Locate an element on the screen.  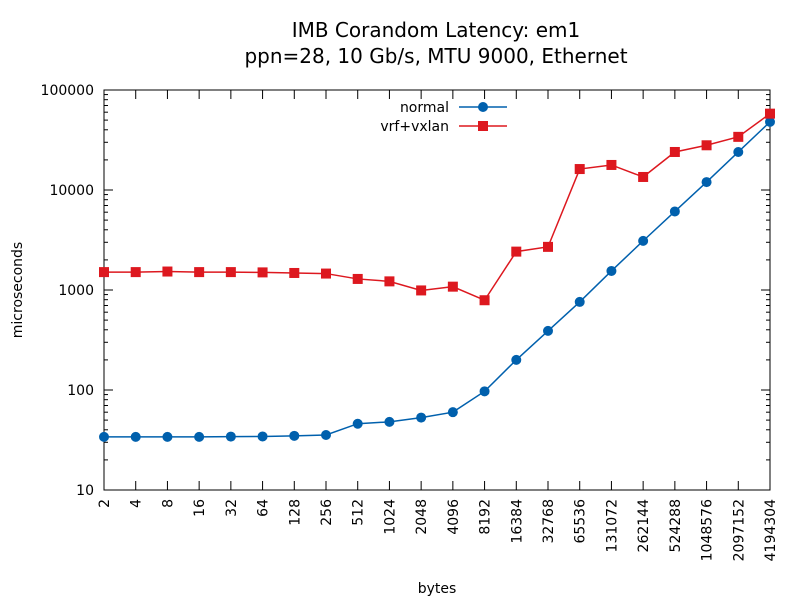
x-tick-label: 1024 is located at coordinates (390, 517).